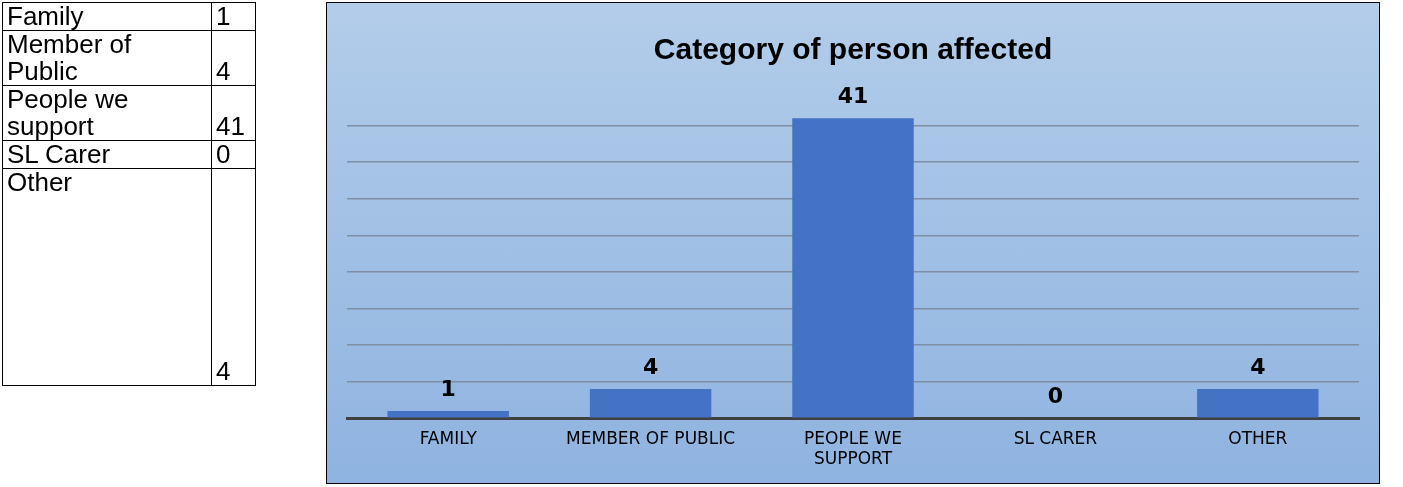 The width and height of the screenshot is (1403, 487). Describe the element at coordinates (448, 437) in the screenshot. I see `x-tick-label: FAMILY` at that location.